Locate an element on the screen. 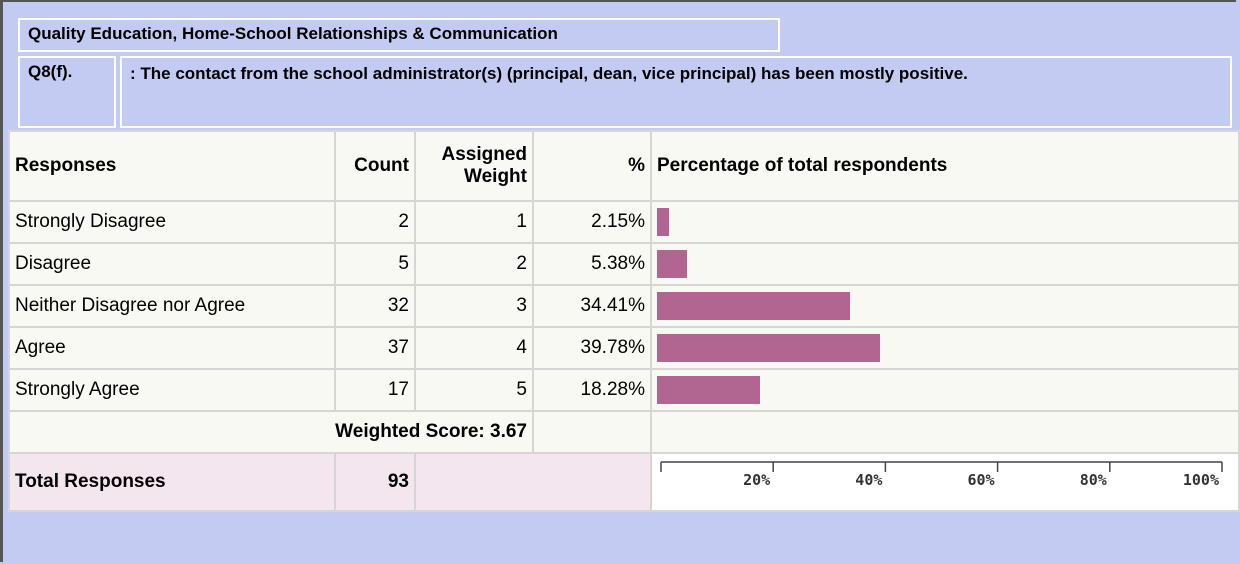 This screenshot has width=1240, height=564. tick-label: 20% is located at coordinates (756, 480).